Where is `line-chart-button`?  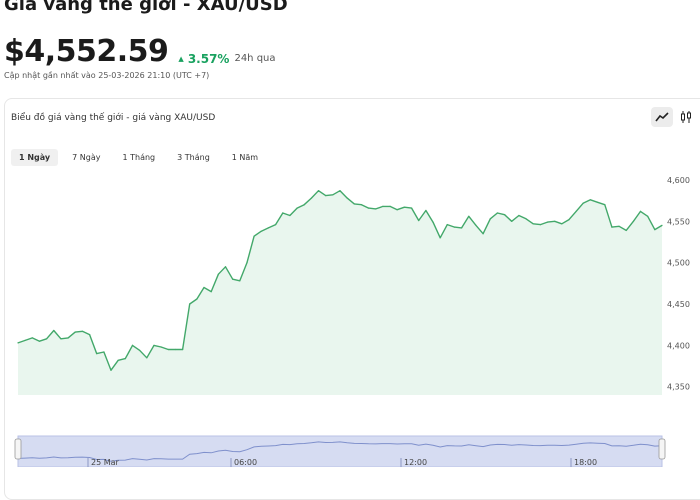 line-chart-button is located at coordinates (662, 117).